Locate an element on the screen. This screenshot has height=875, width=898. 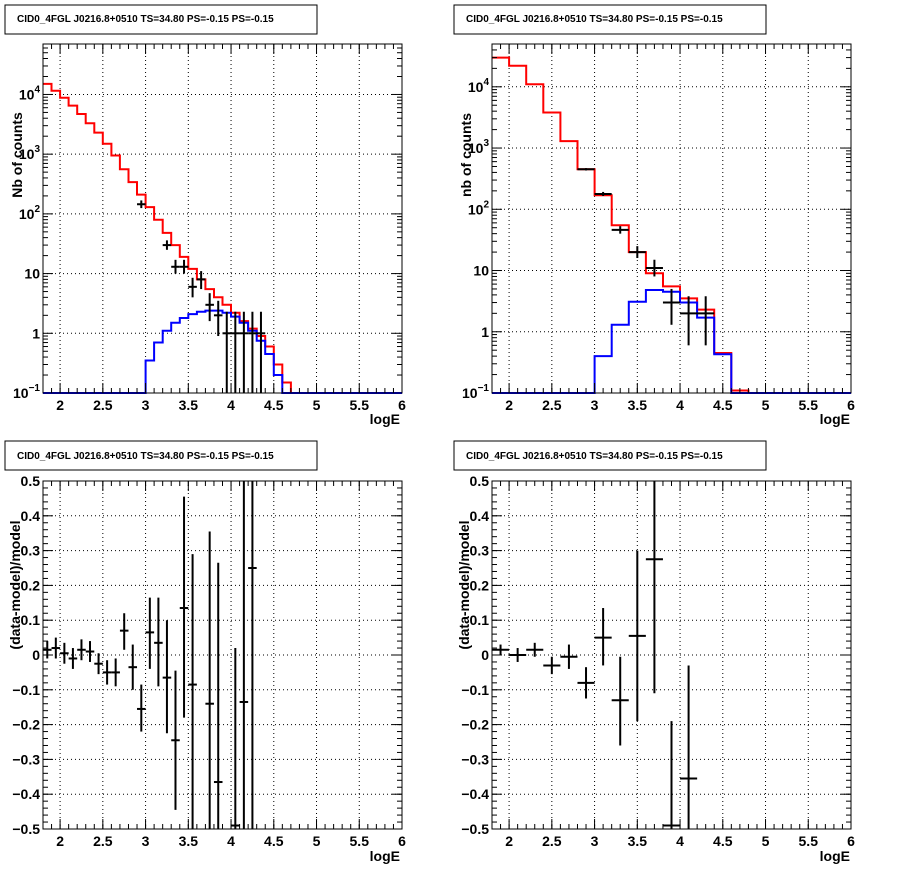
y-tick-label: −0.1 is located at coordinates (26, 690).